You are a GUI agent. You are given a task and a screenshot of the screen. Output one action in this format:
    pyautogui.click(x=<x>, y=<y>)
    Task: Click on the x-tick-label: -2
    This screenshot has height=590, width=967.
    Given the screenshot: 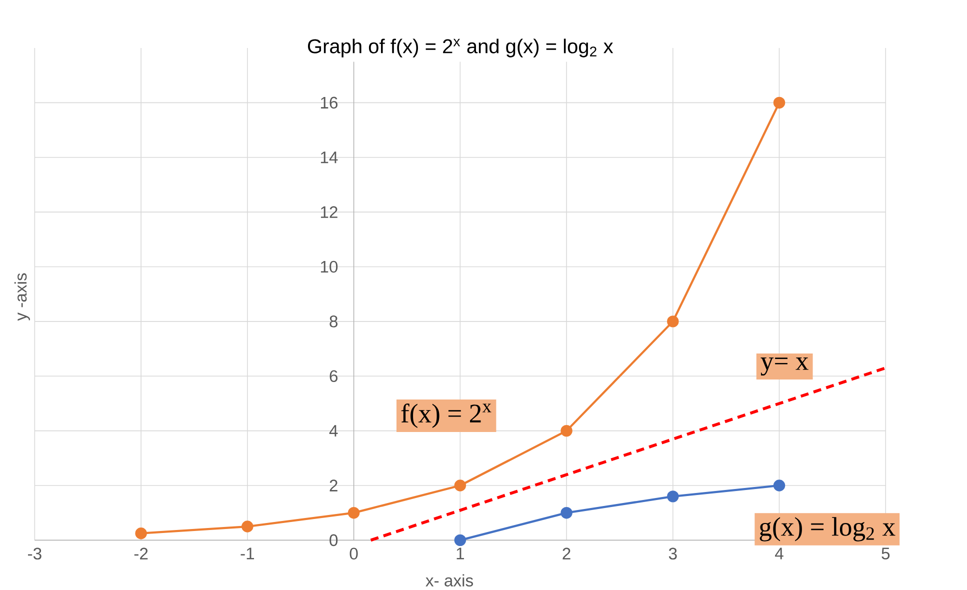 What is the action you would take?
    pyautogui.click(x=141, y=554)
    